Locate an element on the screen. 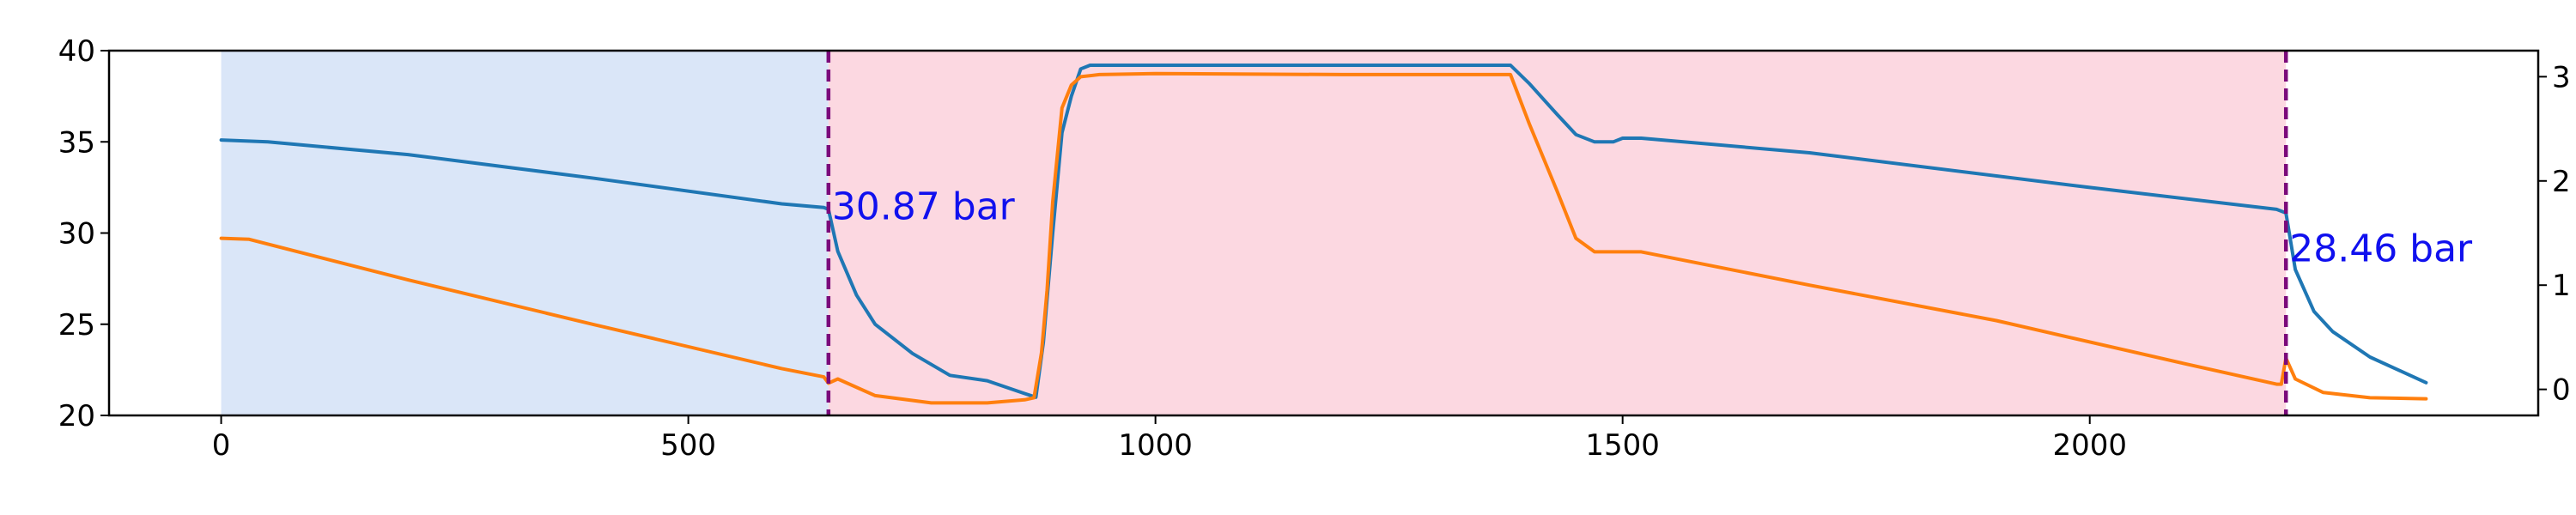 The image size is (2576, 515). x-tick-label: 500 is located at coordinates (688, 445).